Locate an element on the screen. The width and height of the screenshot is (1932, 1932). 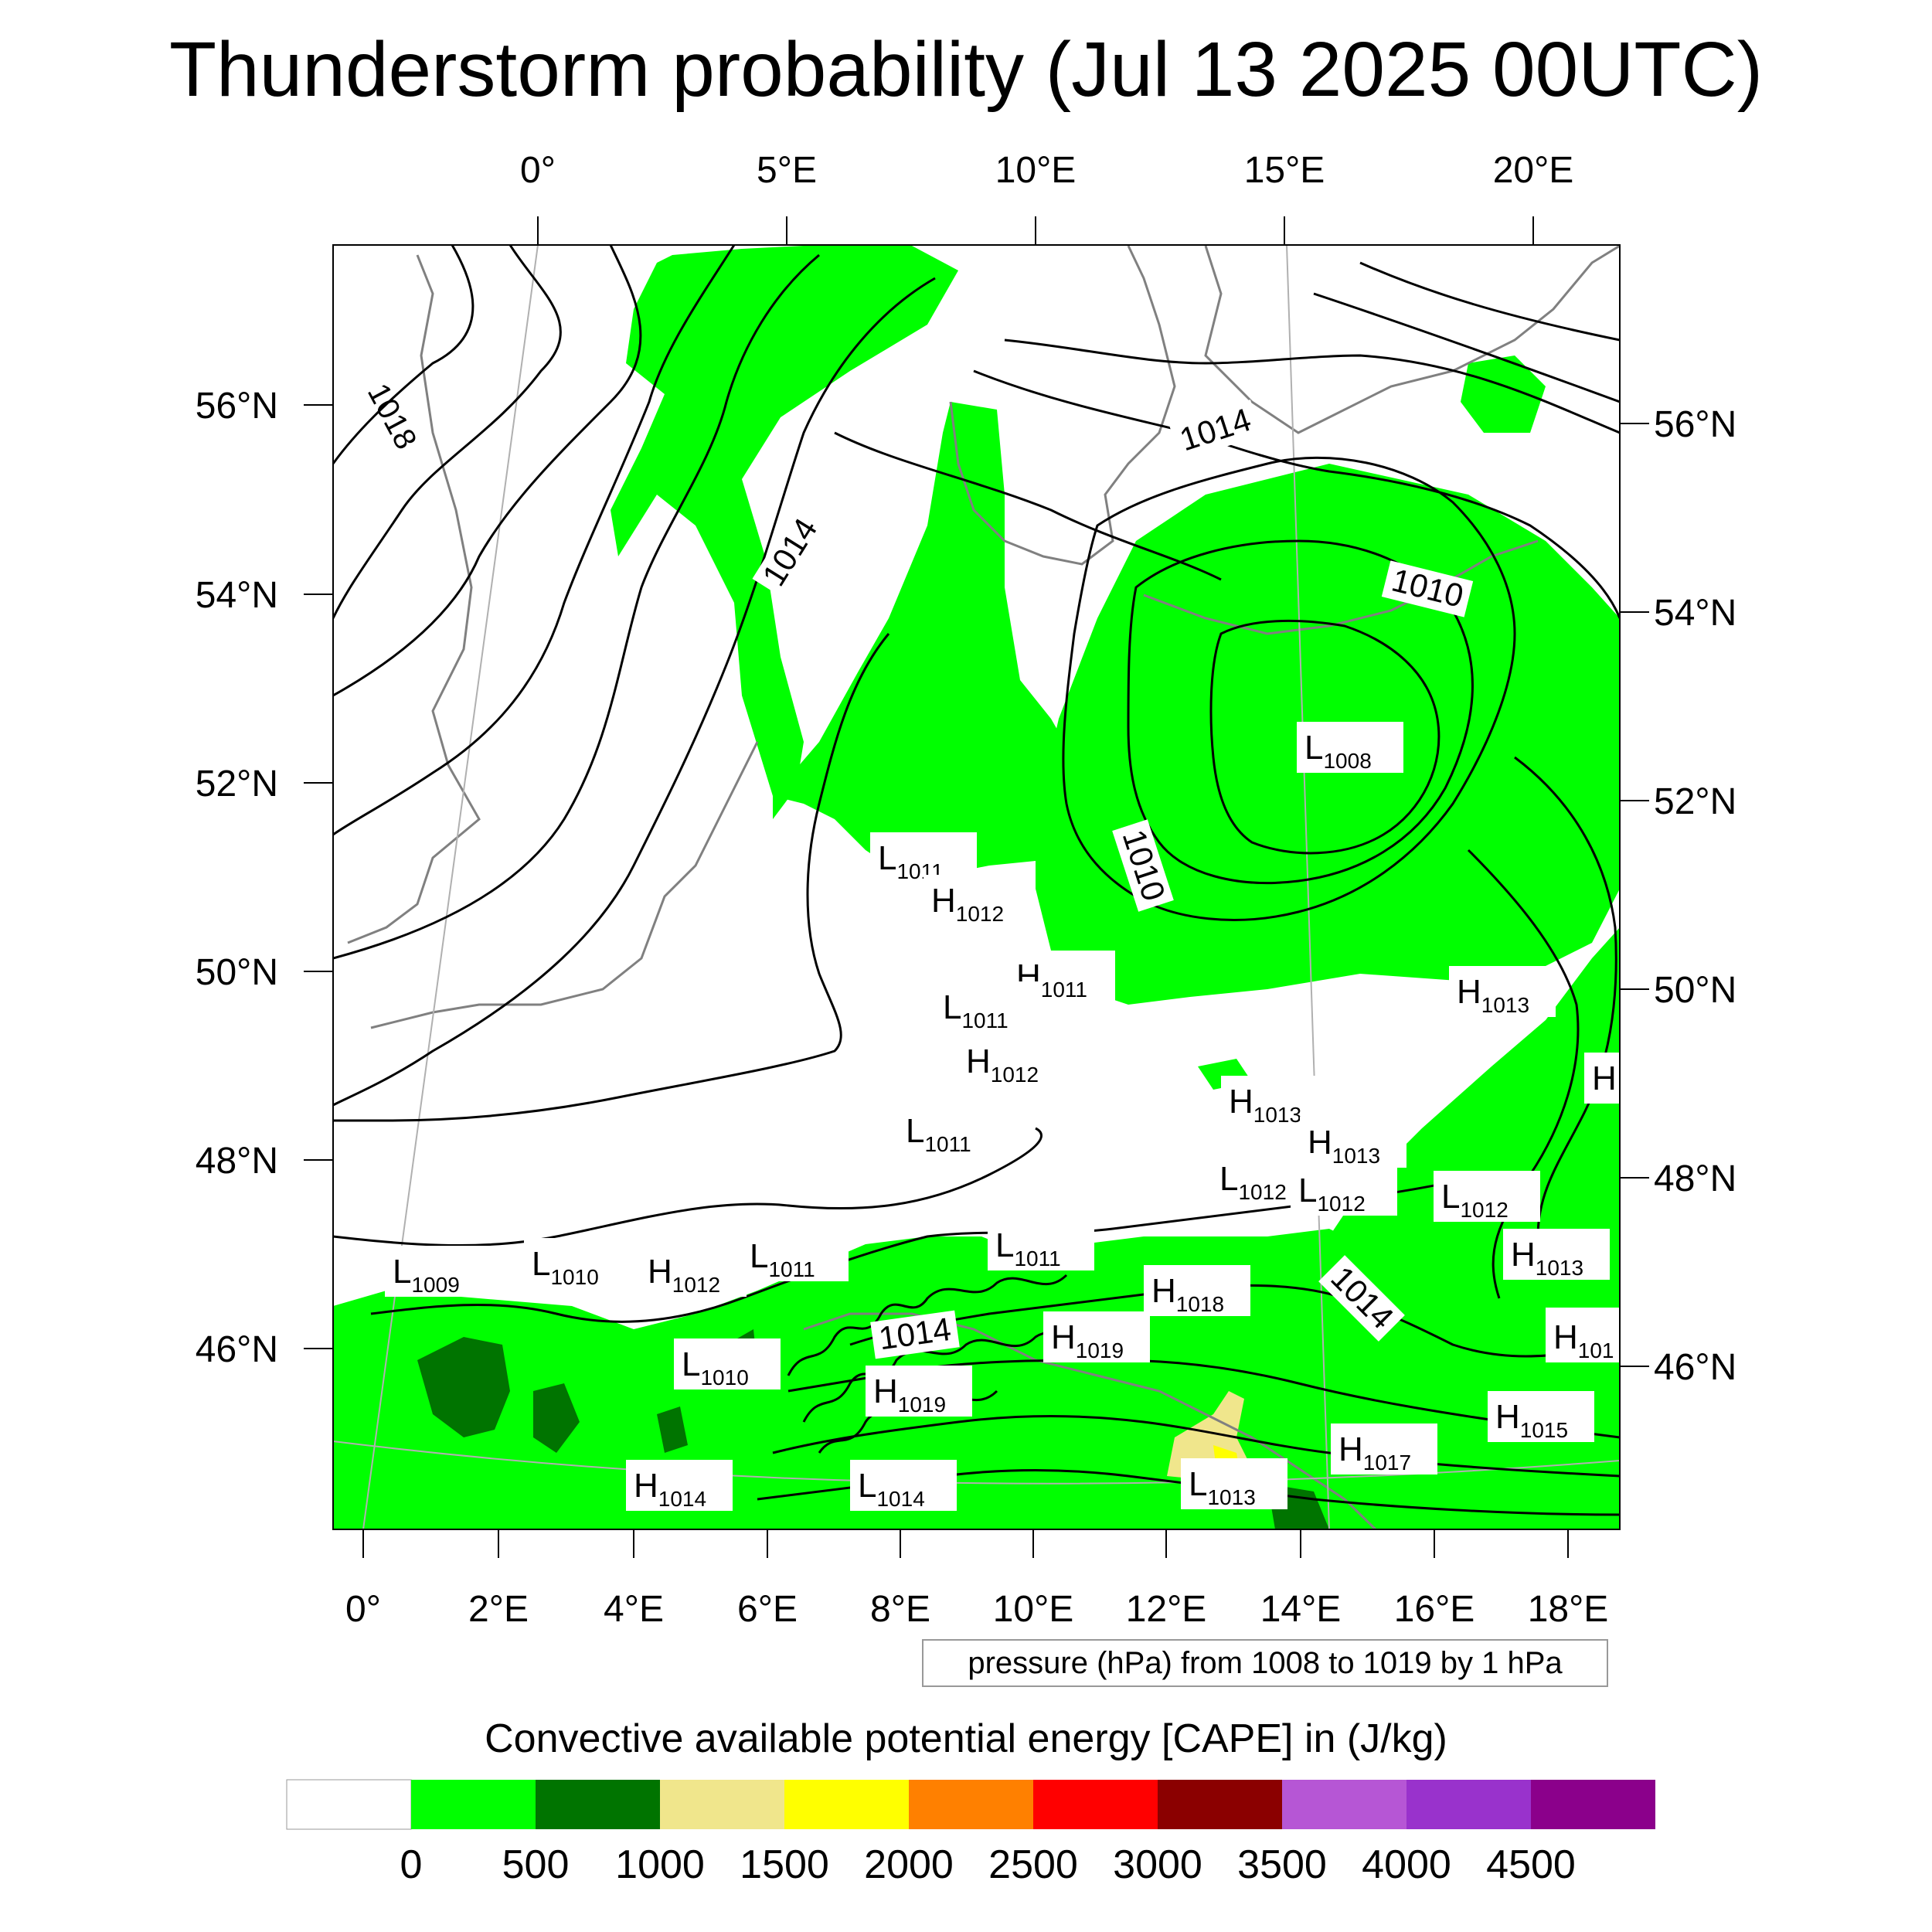
pressure-center-type: H is located at coordinates (1604, 1078).